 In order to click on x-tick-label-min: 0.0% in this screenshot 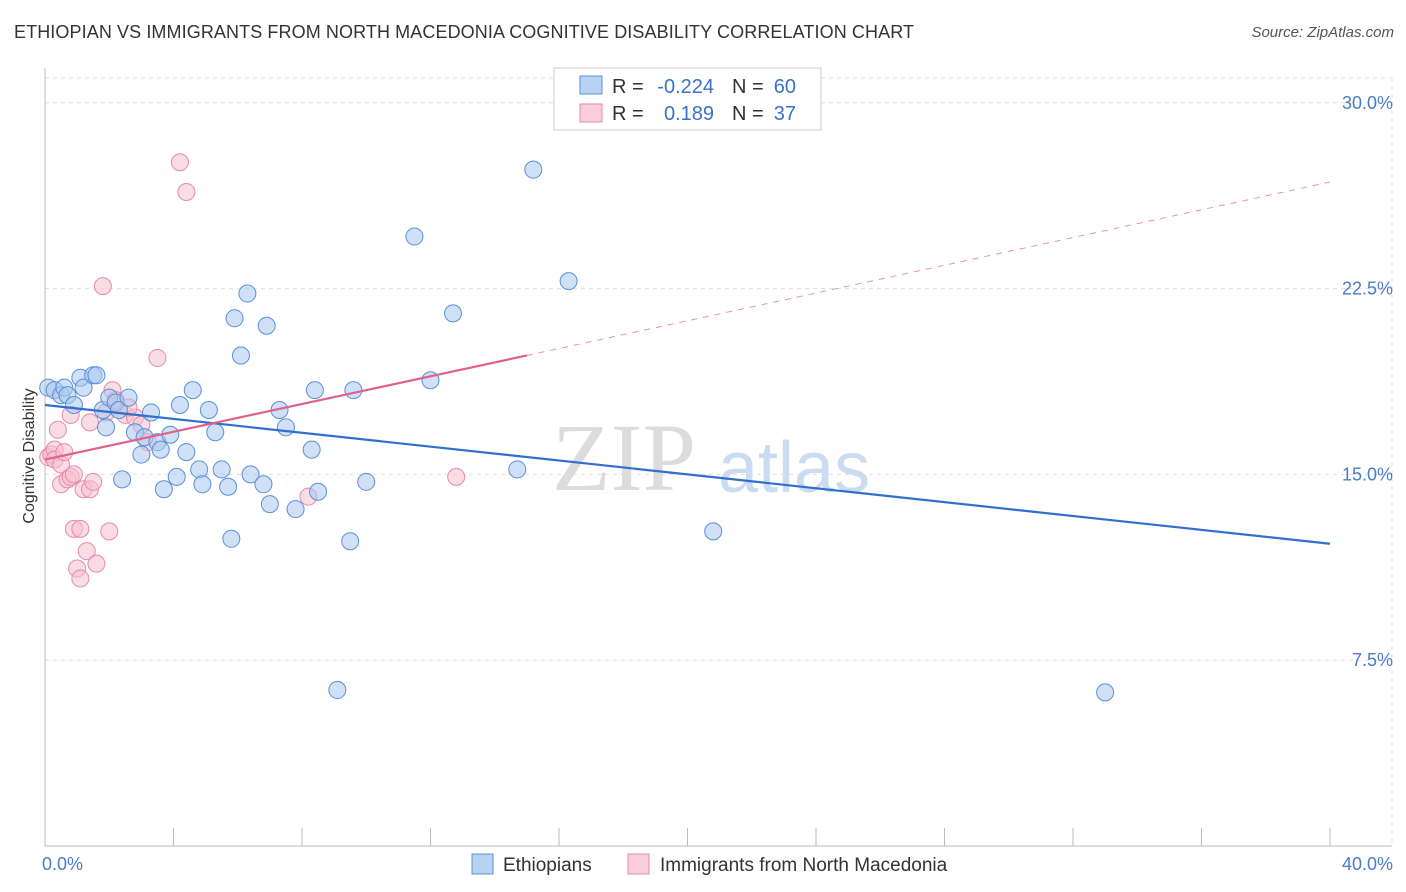, I will do `click(62, 864)`.